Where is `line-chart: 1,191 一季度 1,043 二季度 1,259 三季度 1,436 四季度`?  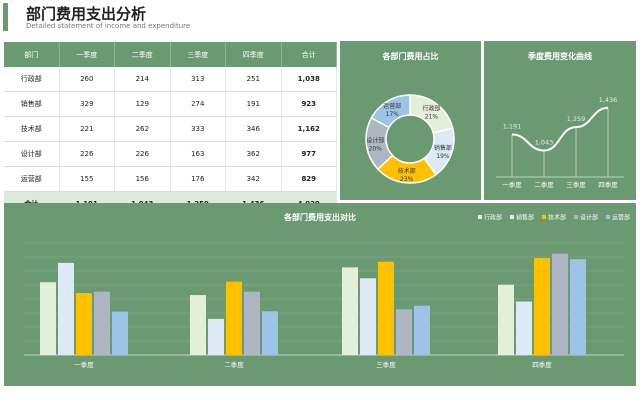 line-chart: 1,191 一季度 1,043 二季度 1,259 三季度 1,436 四季度 is located at coordinates (560, 142).